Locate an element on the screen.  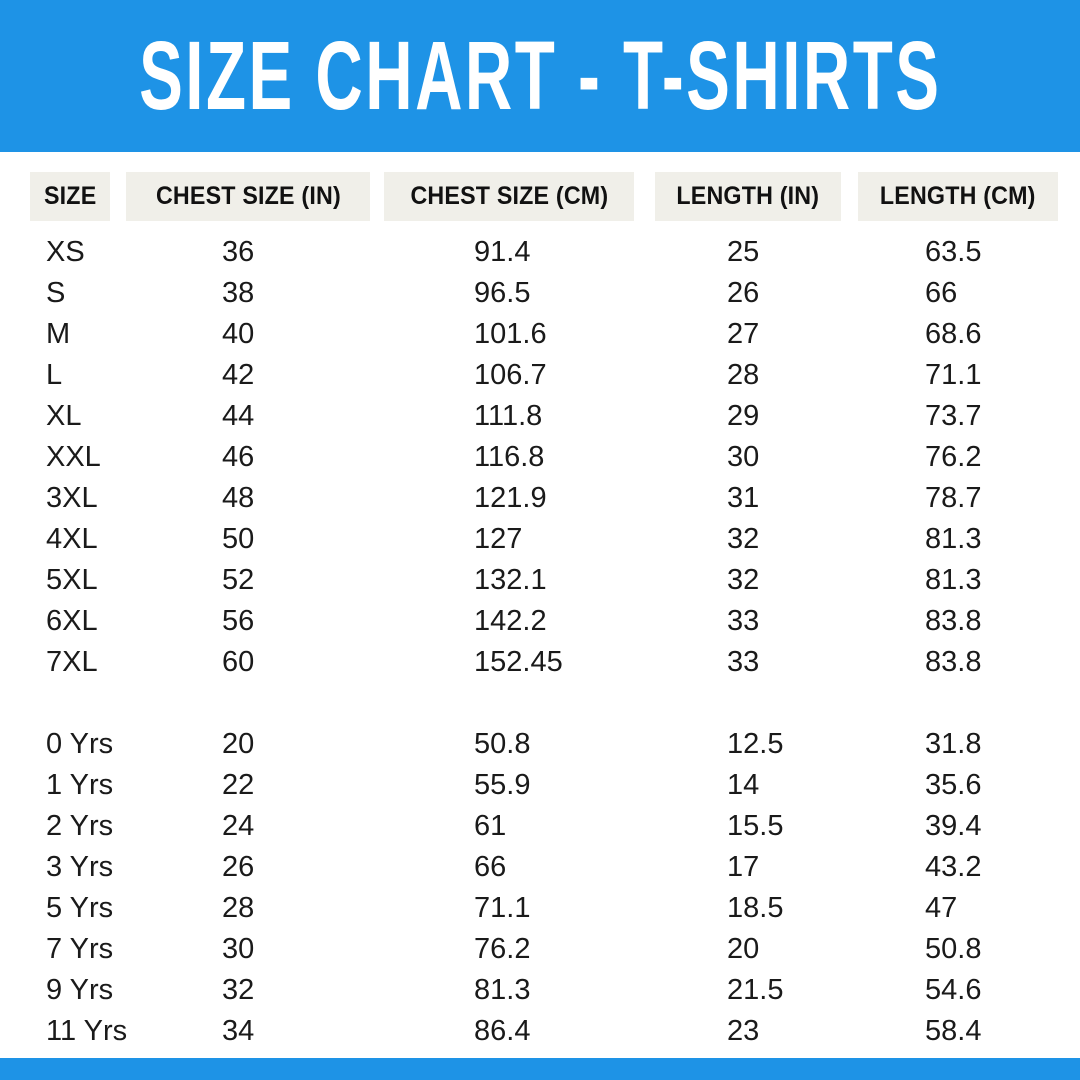
cell-length-cm: 39.4 is located at coordinates (953, 826).